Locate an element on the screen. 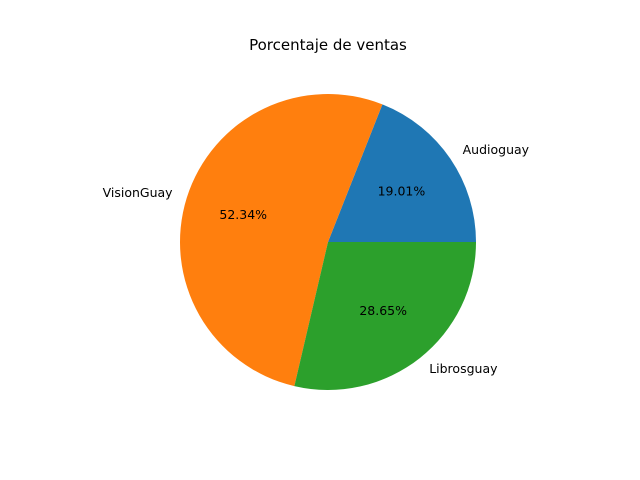 Image resolution: width=640 pixels, height=480 pixels. pie-slice-audioguay is located at coordinates (402, 173).